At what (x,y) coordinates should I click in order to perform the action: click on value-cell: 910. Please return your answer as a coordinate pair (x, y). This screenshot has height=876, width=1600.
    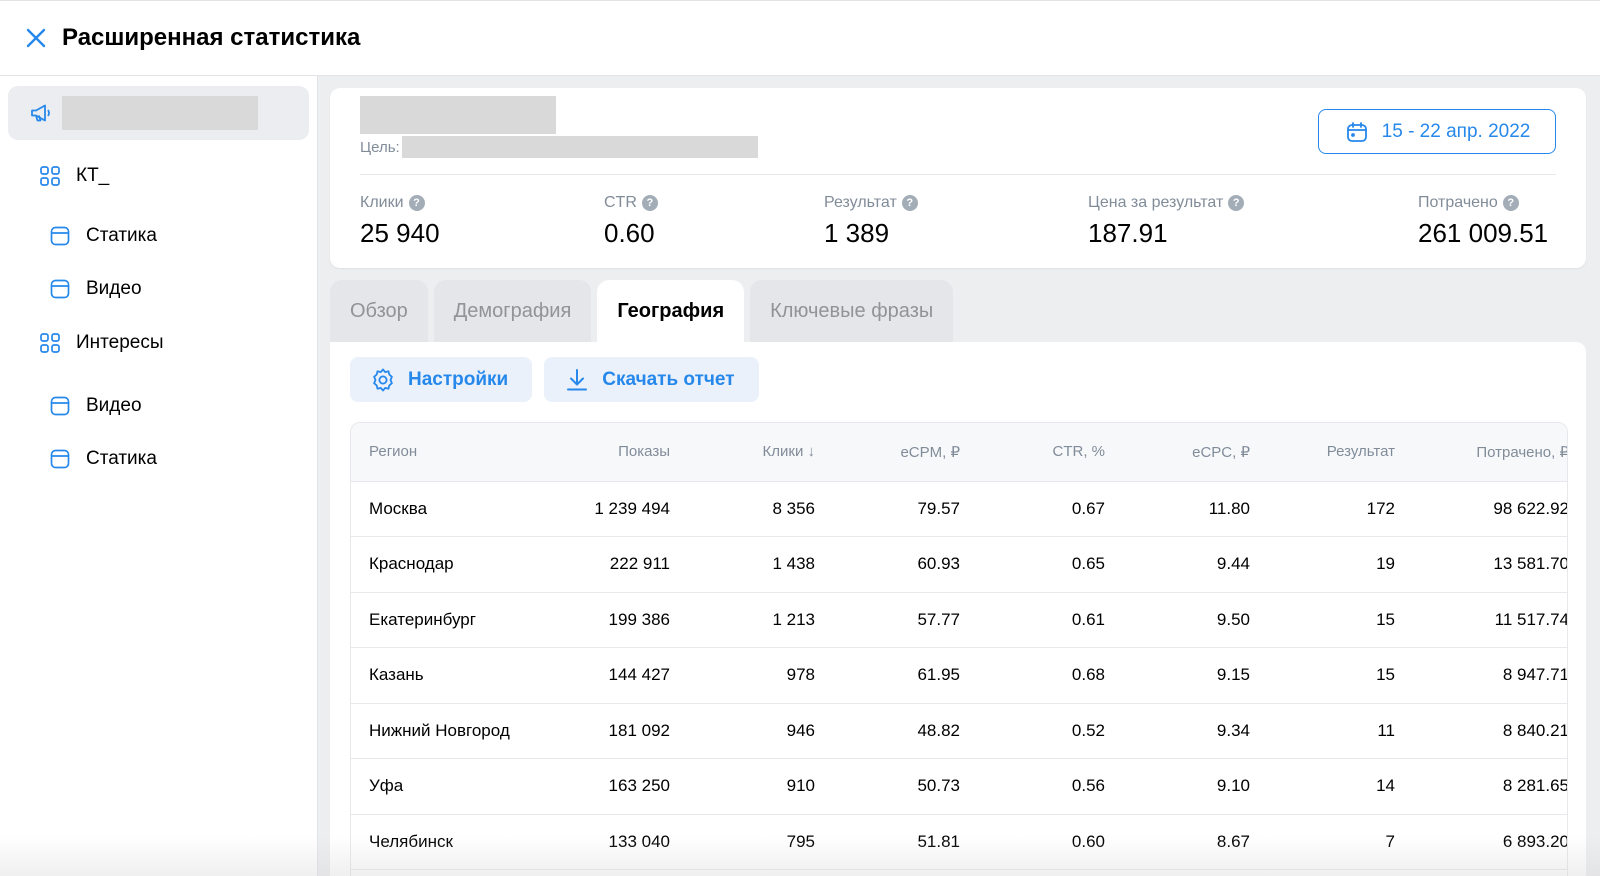
    Looking at the image, I should click on (742, 786).